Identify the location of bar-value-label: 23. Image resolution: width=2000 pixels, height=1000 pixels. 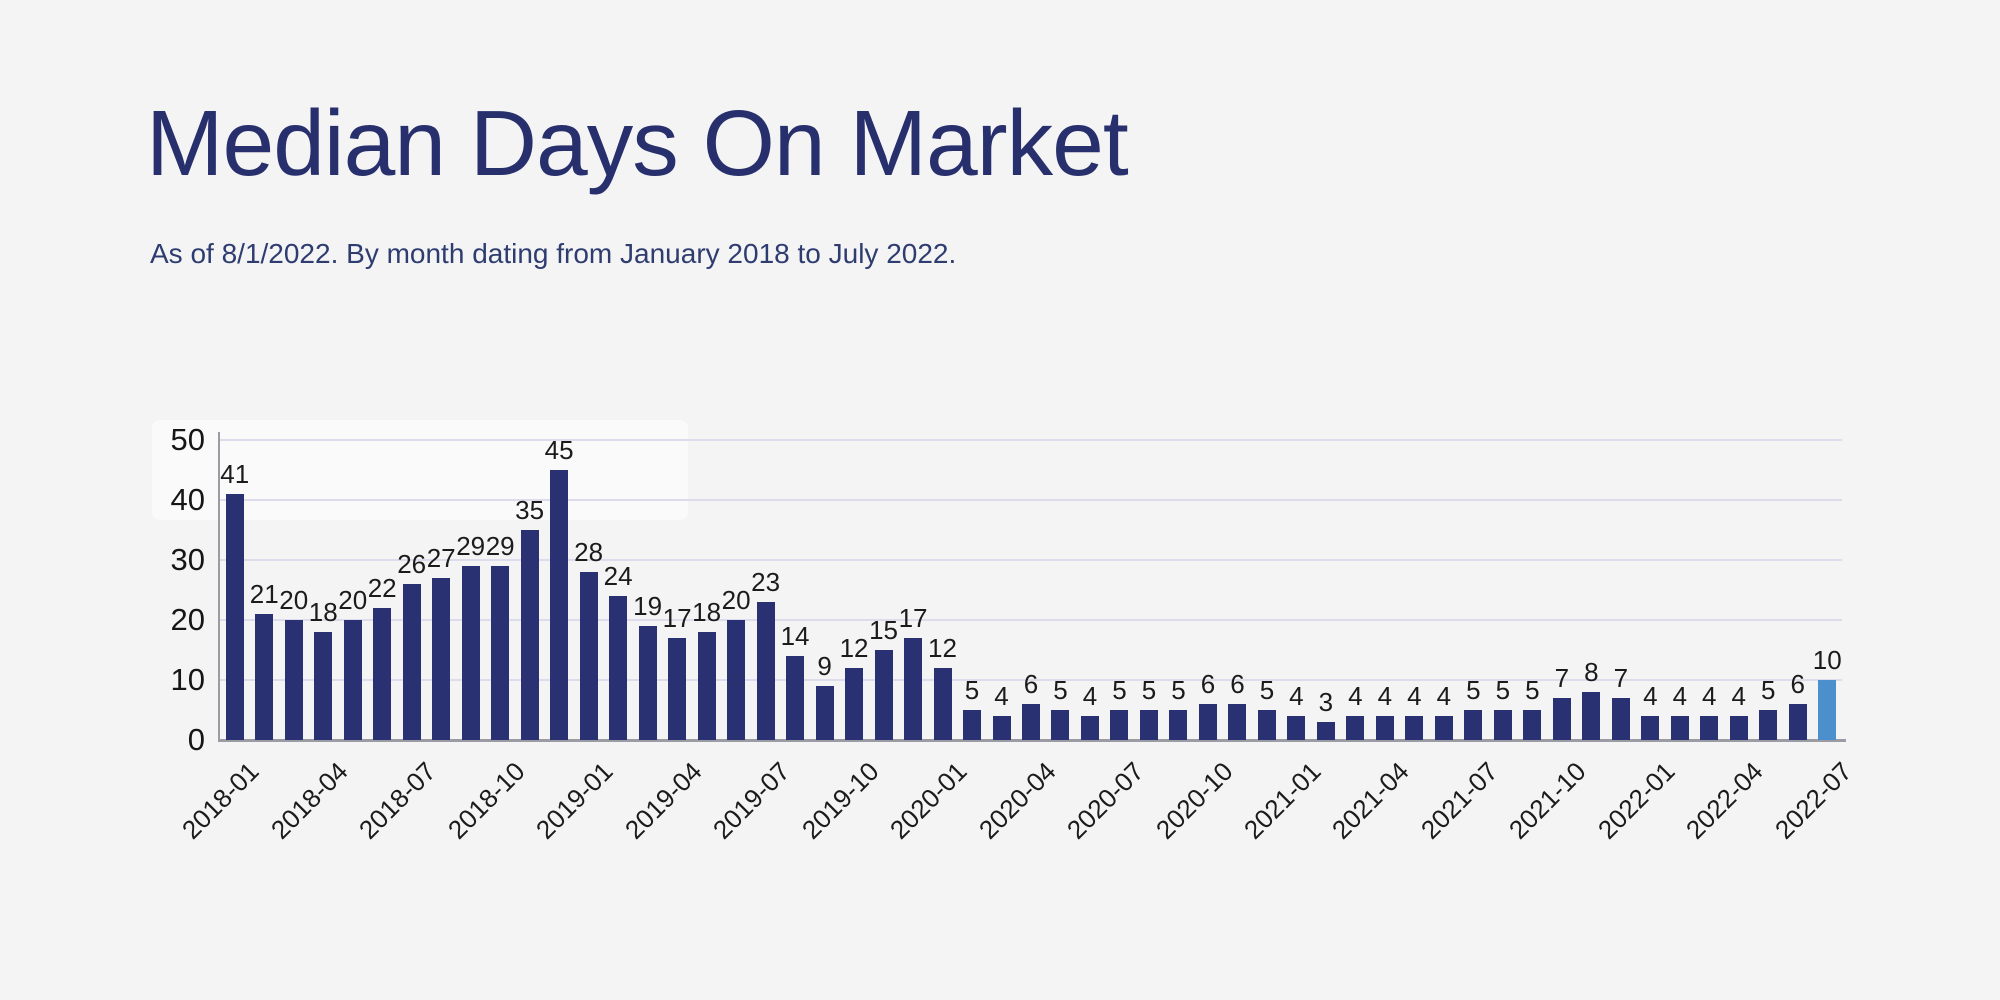
(766, 582).